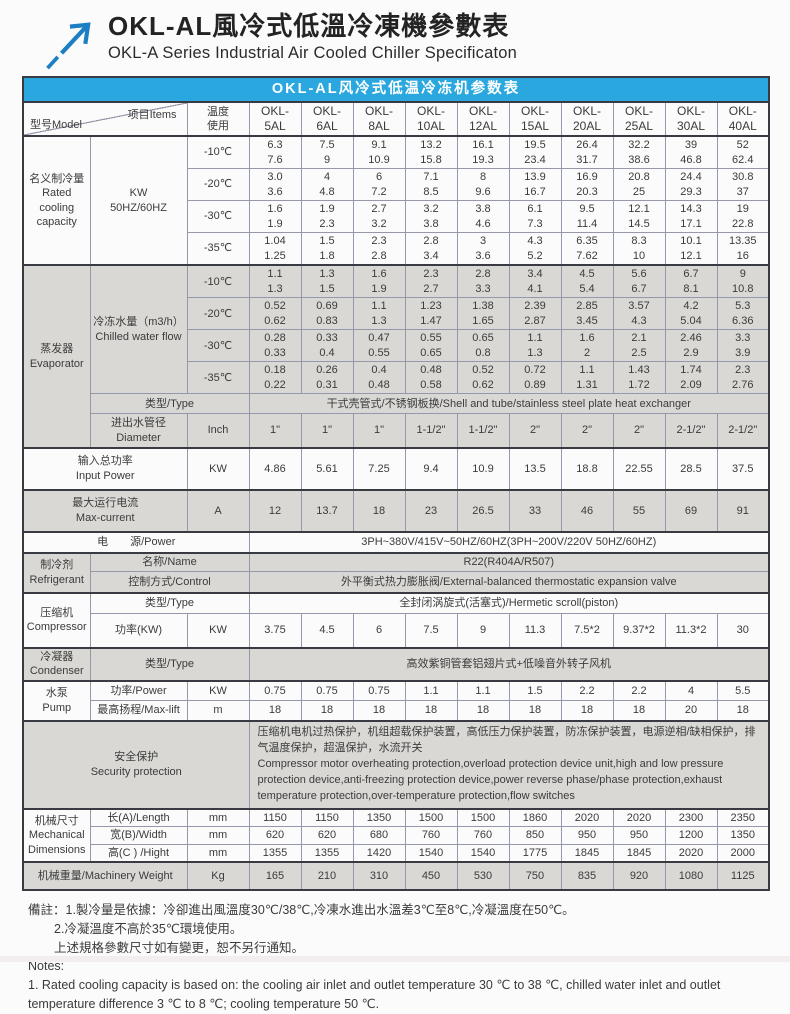  I want to click on capacity-value: 9.5 11.4, so click(587, 217).